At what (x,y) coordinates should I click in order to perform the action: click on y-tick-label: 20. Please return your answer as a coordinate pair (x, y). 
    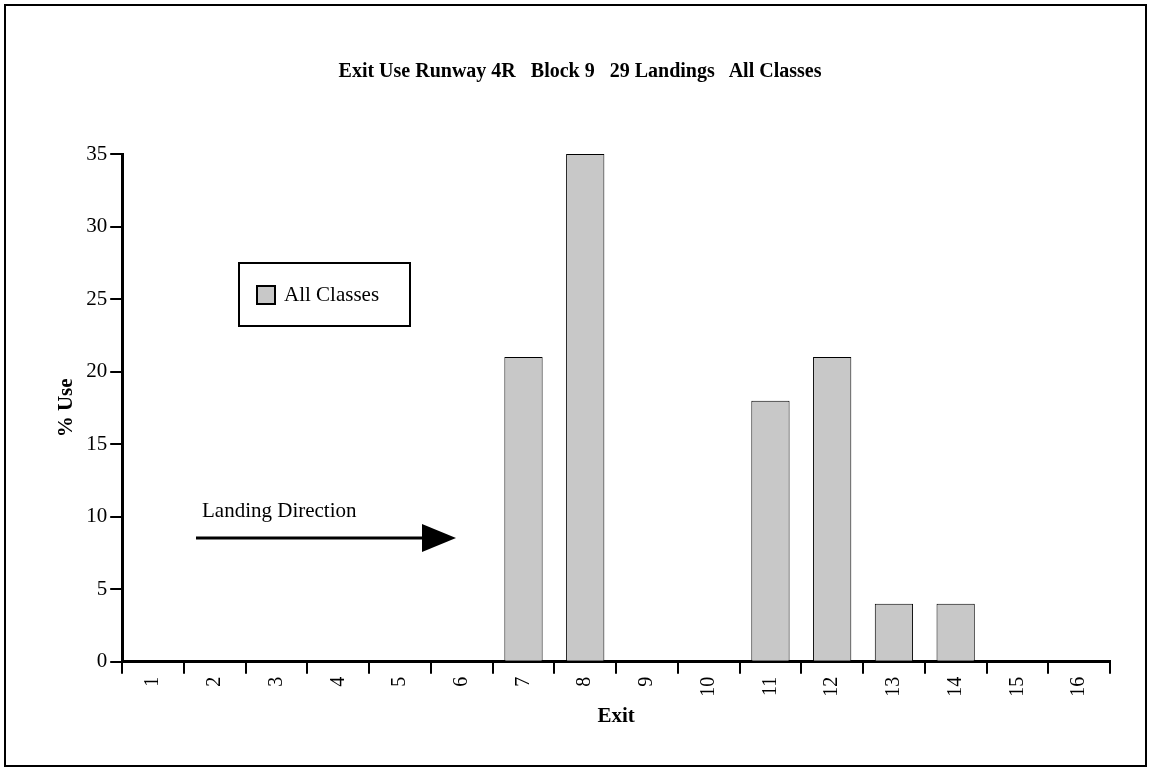
    Looking at the image, I should click on (97, 370).